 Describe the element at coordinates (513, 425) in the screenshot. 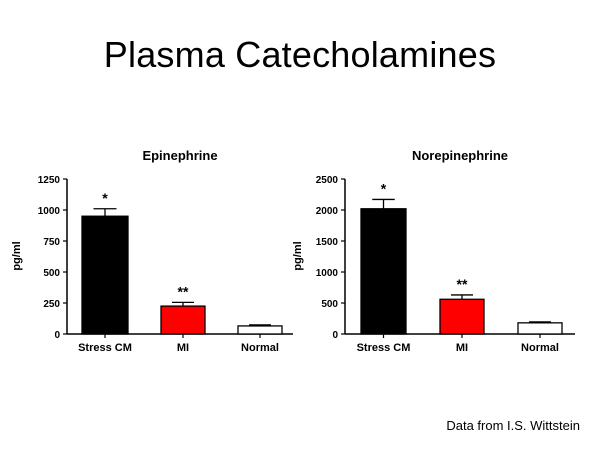

I see `footnote: Data from I.S. Wittstein` at that location.